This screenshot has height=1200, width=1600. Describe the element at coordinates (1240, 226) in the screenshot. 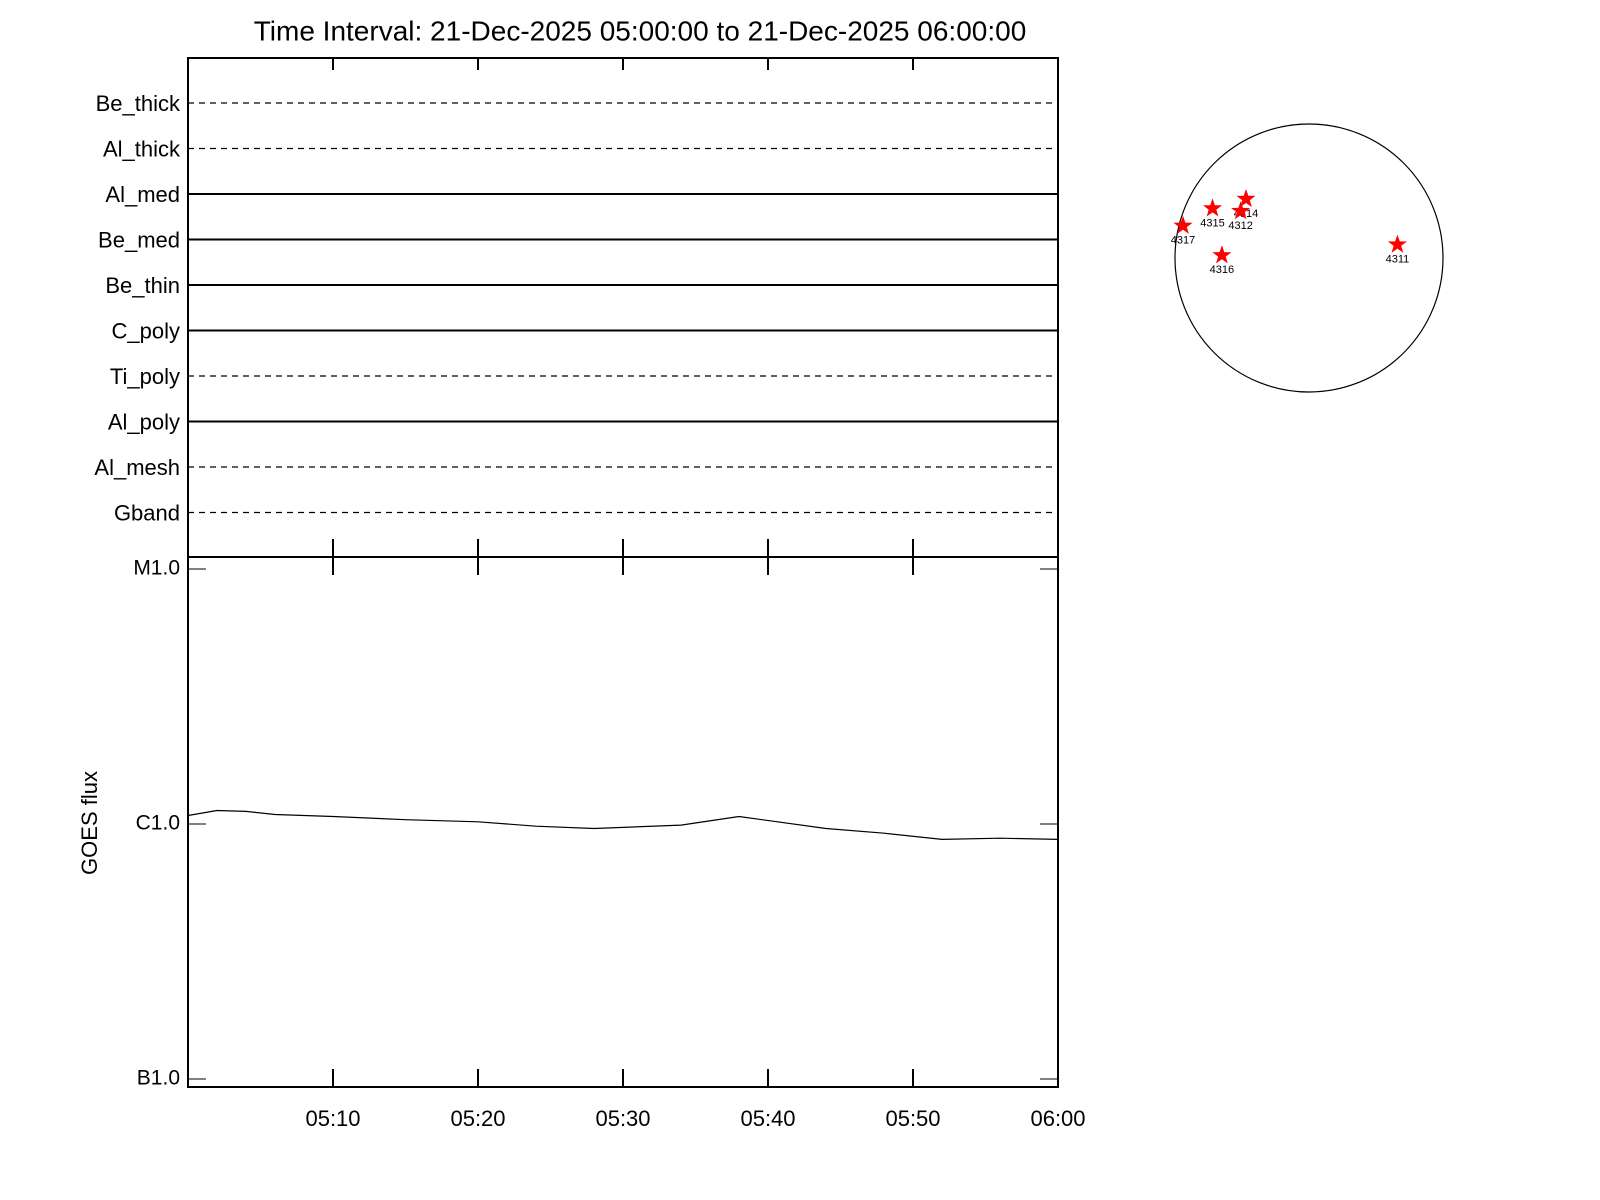

I see `region-label: 4312` at that location.